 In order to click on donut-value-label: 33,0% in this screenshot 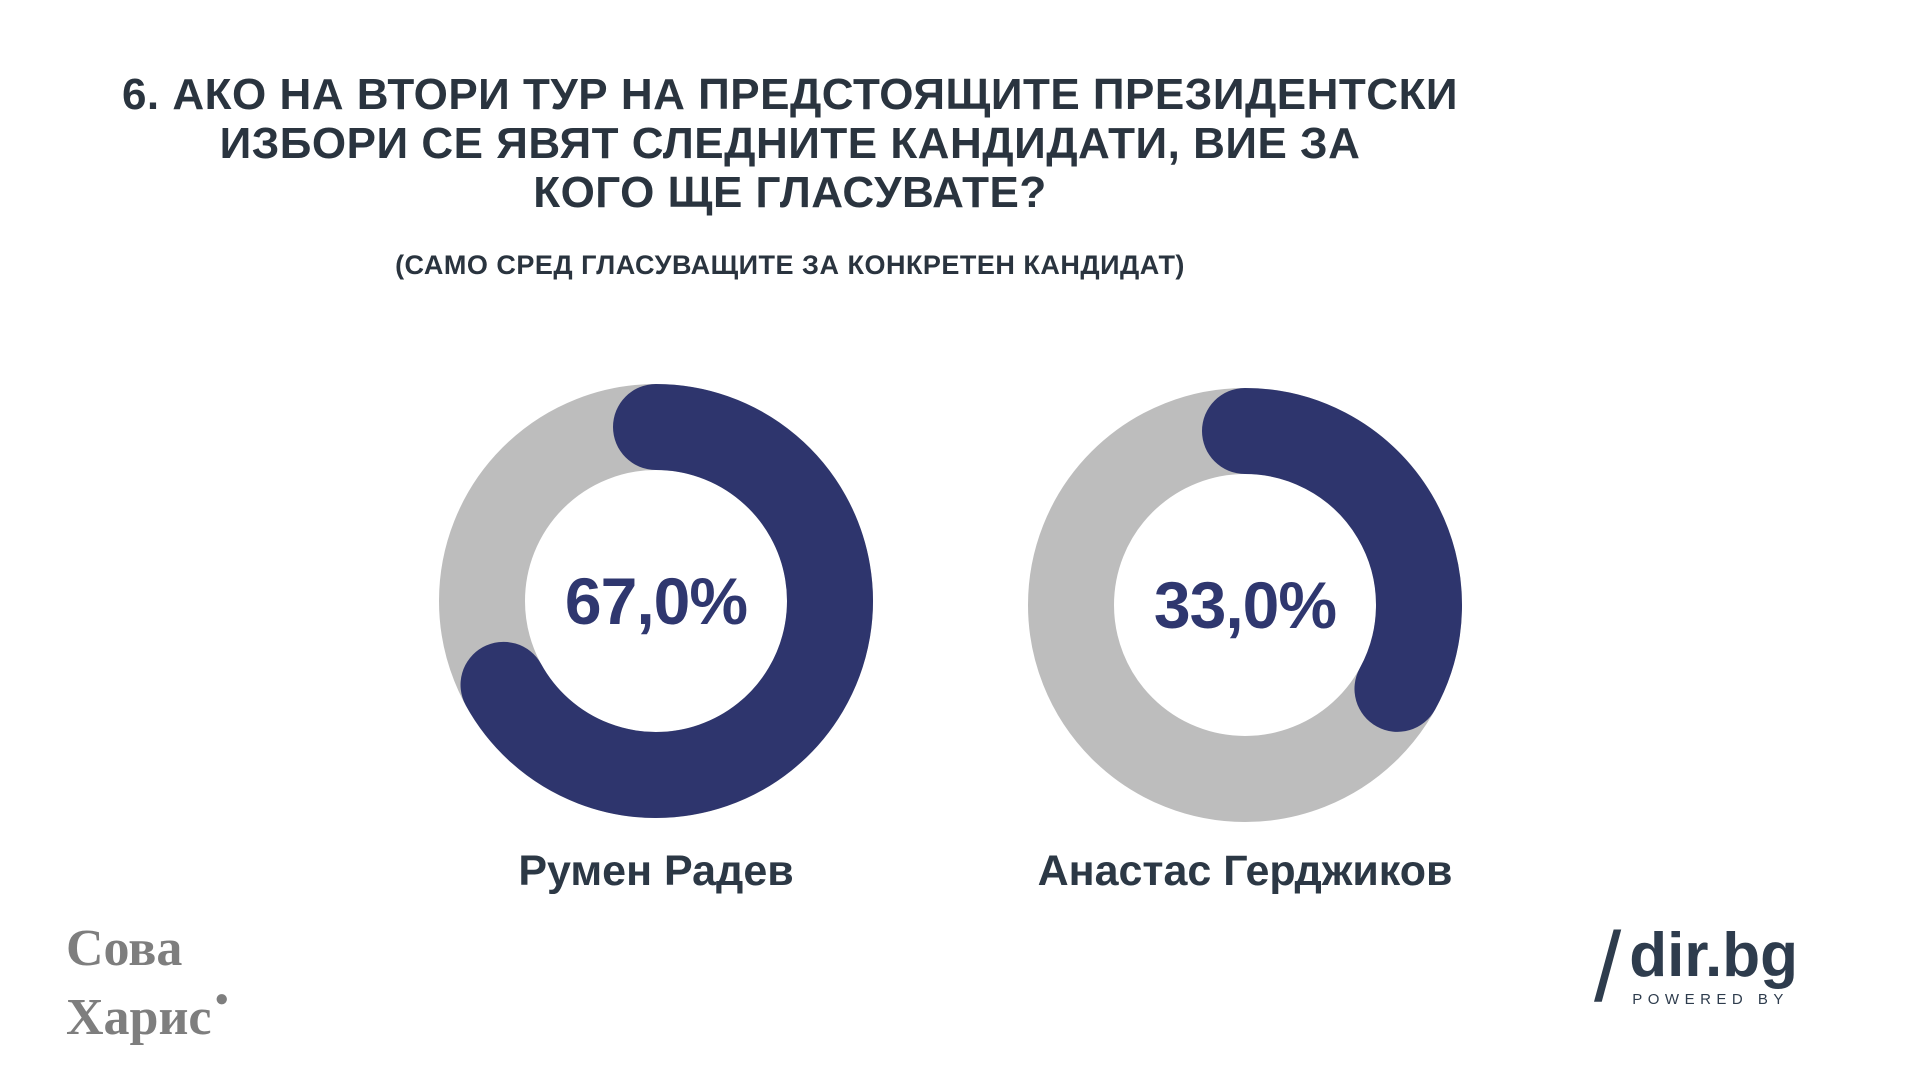, I will do `click(1245, 605)`.